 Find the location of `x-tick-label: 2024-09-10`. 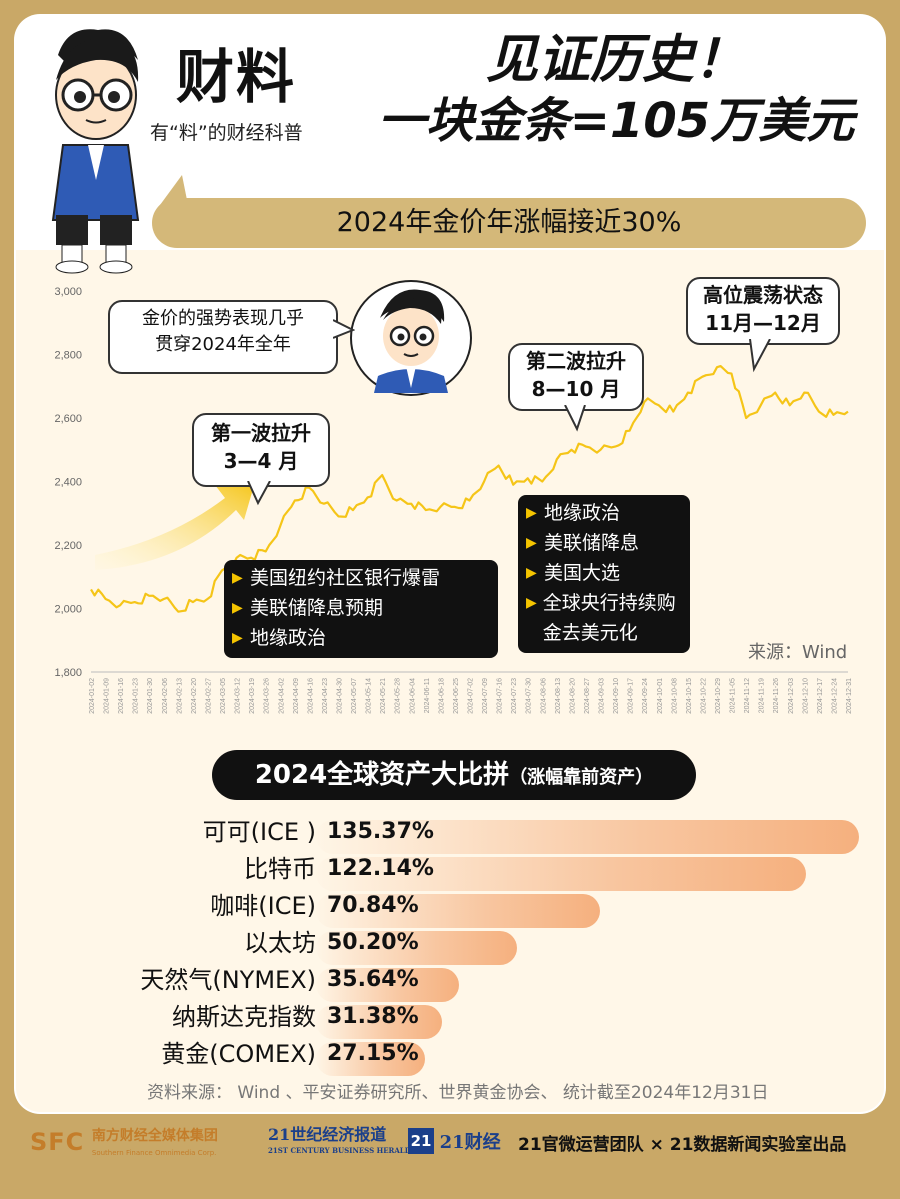

x-tick-label: 2024-09-10 is located at coordinates (616, 696).